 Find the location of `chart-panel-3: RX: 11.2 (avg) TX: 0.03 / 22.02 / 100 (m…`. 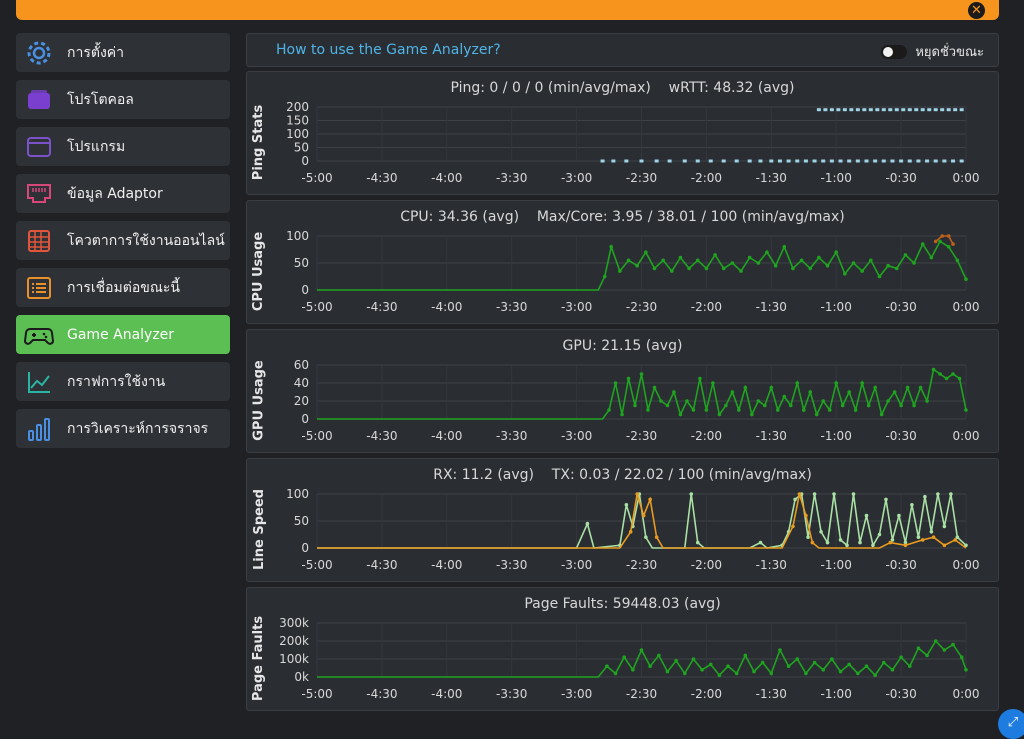

chart-panel-3: RX: 11.2 (avg) TX: 0.03 / 22.02 / 100 (m… is located at coordinates (622, 520).